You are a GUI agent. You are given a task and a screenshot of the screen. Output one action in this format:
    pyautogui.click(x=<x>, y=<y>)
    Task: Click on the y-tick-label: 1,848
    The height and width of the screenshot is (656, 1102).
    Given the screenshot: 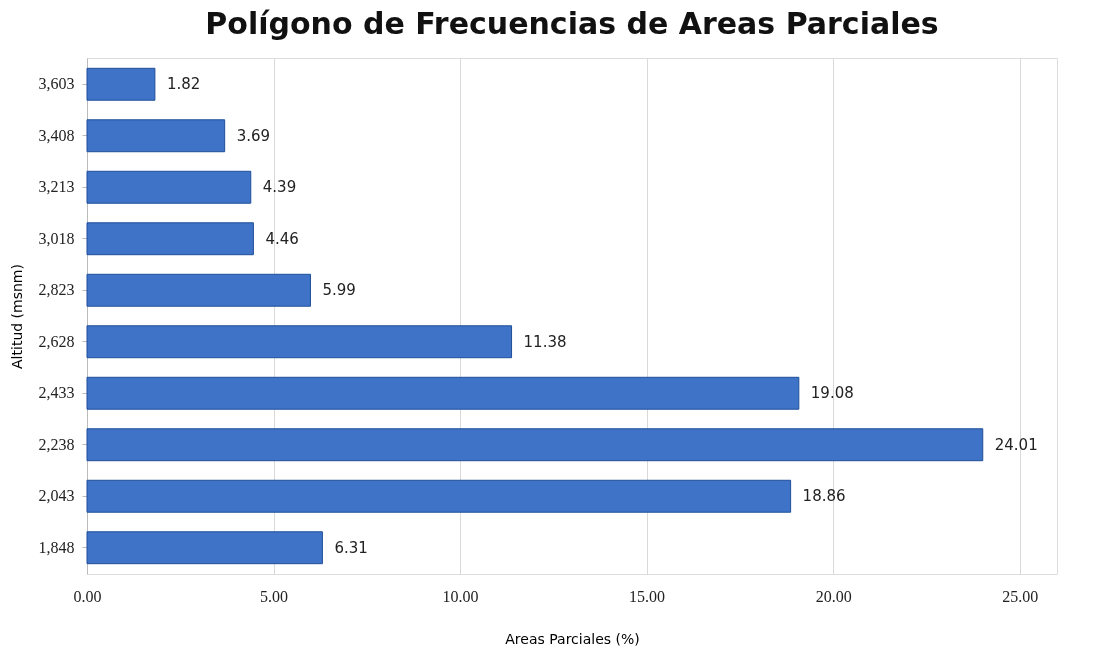 What is the action you would take?
    pyautogui.click(x=56, y=547)
    